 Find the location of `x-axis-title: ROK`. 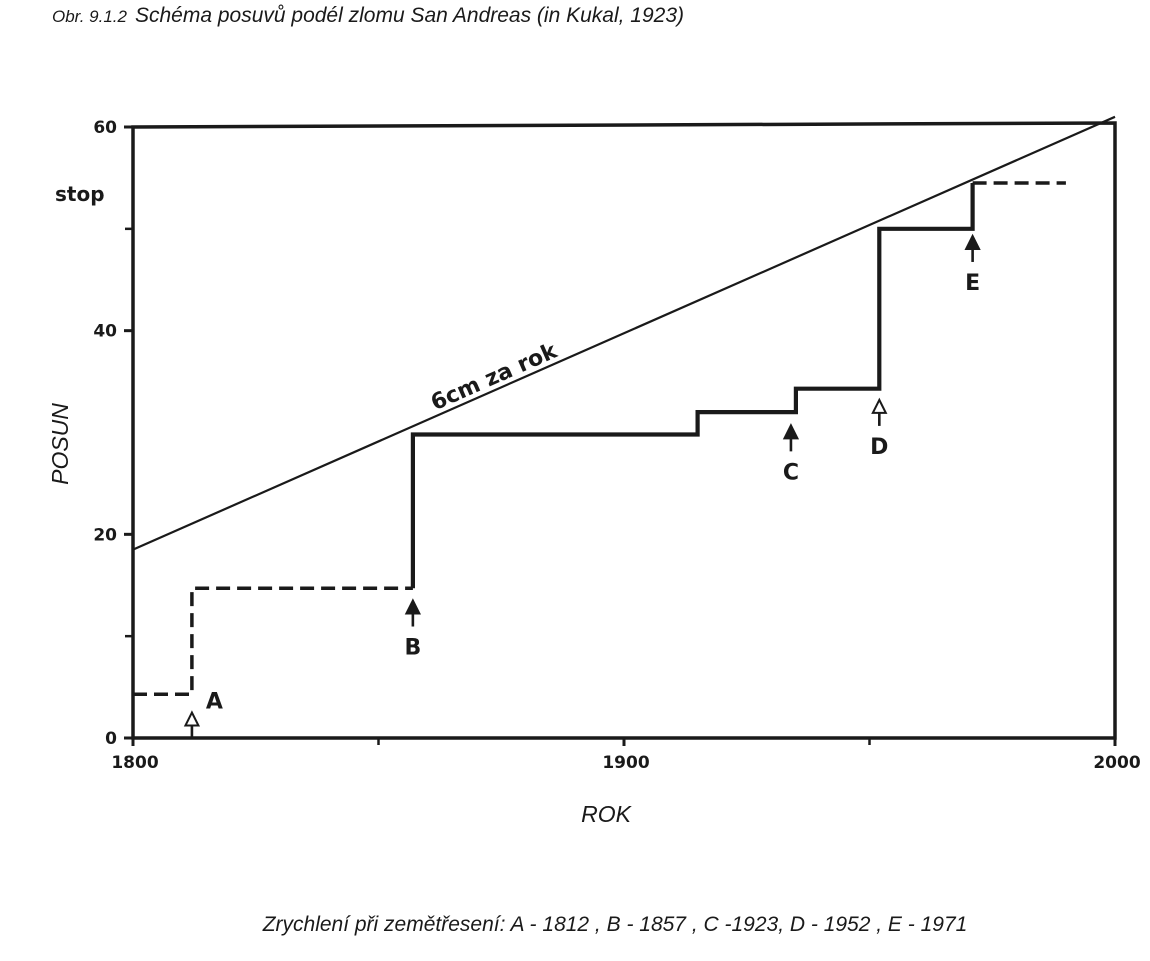

x-axis-title: ROK is located at coordinates (607, 814).